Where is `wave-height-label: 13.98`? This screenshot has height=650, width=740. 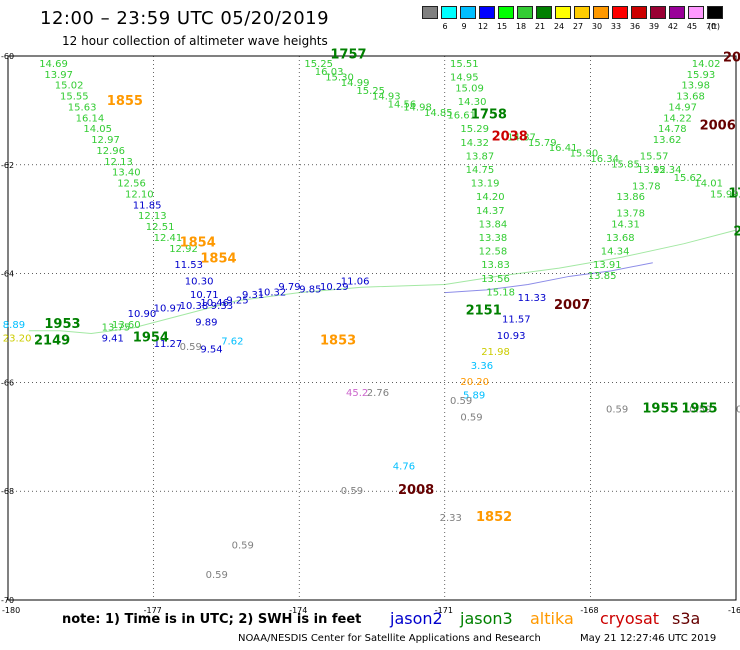 wave-height-label: 13.98 is located at coordinates (695, 86).